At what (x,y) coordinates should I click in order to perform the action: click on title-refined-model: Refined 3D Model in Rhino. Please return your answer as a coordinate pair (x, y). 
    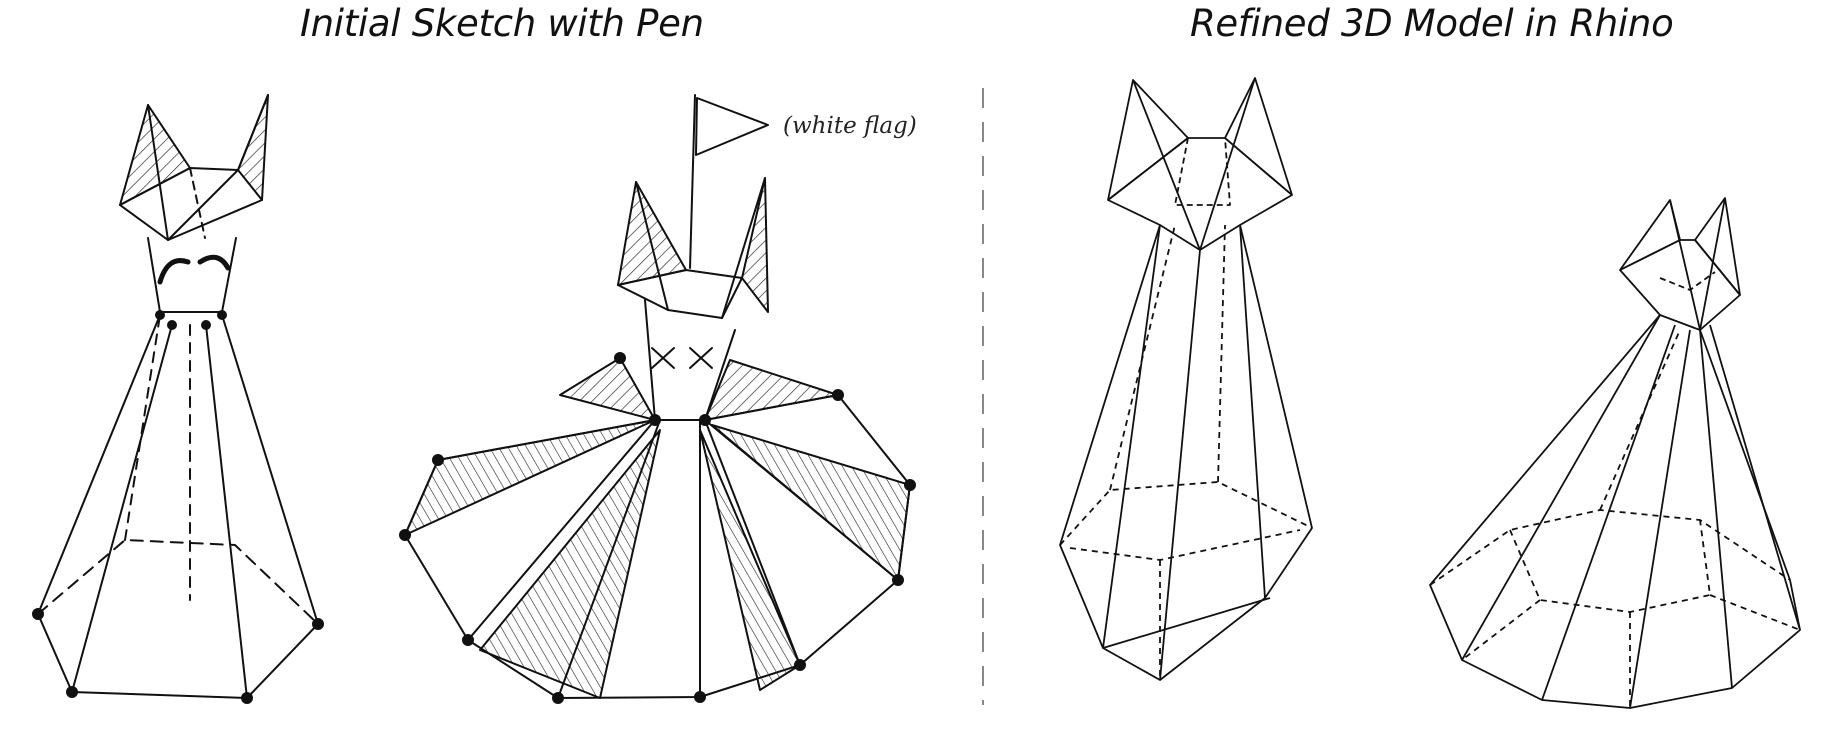
    Looking at the image, I should click on (1432, 23).